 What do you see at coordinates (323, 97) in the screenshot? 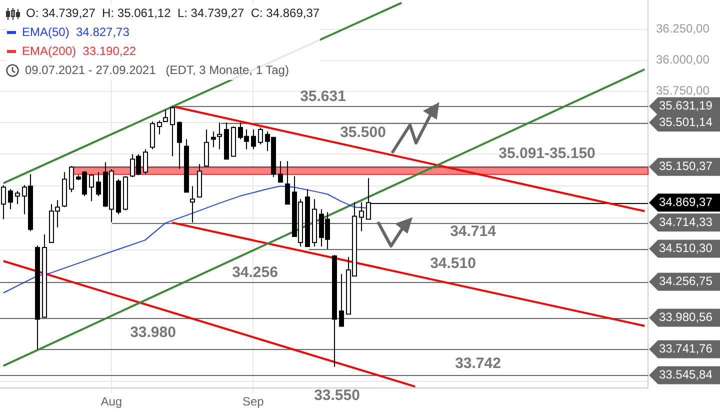
I see `annotation: 35.631` at bounding box center [323, 97].